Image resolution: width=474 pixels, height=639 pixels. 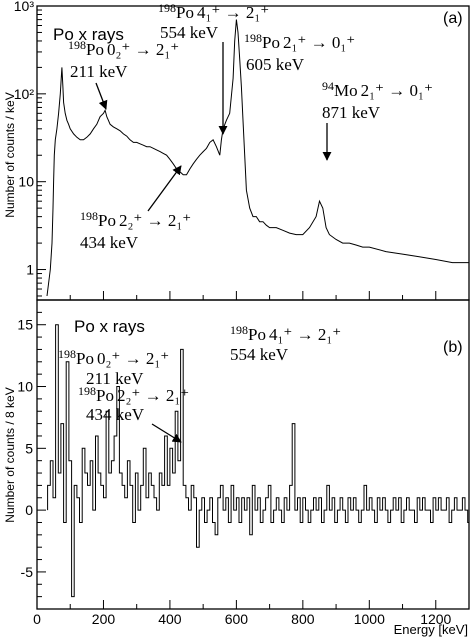 I want to click on panel-a-annotation-211-transition: 198Po 0₂⁺ → 2₁⁺, so click(x=123, y=48).